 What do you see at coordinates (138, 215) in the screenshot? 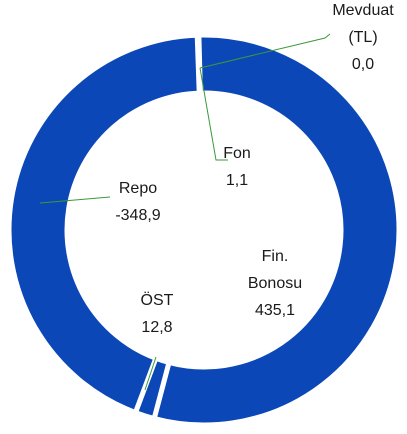
I see `value-label: -348,9` at bounding box center [138, 215].